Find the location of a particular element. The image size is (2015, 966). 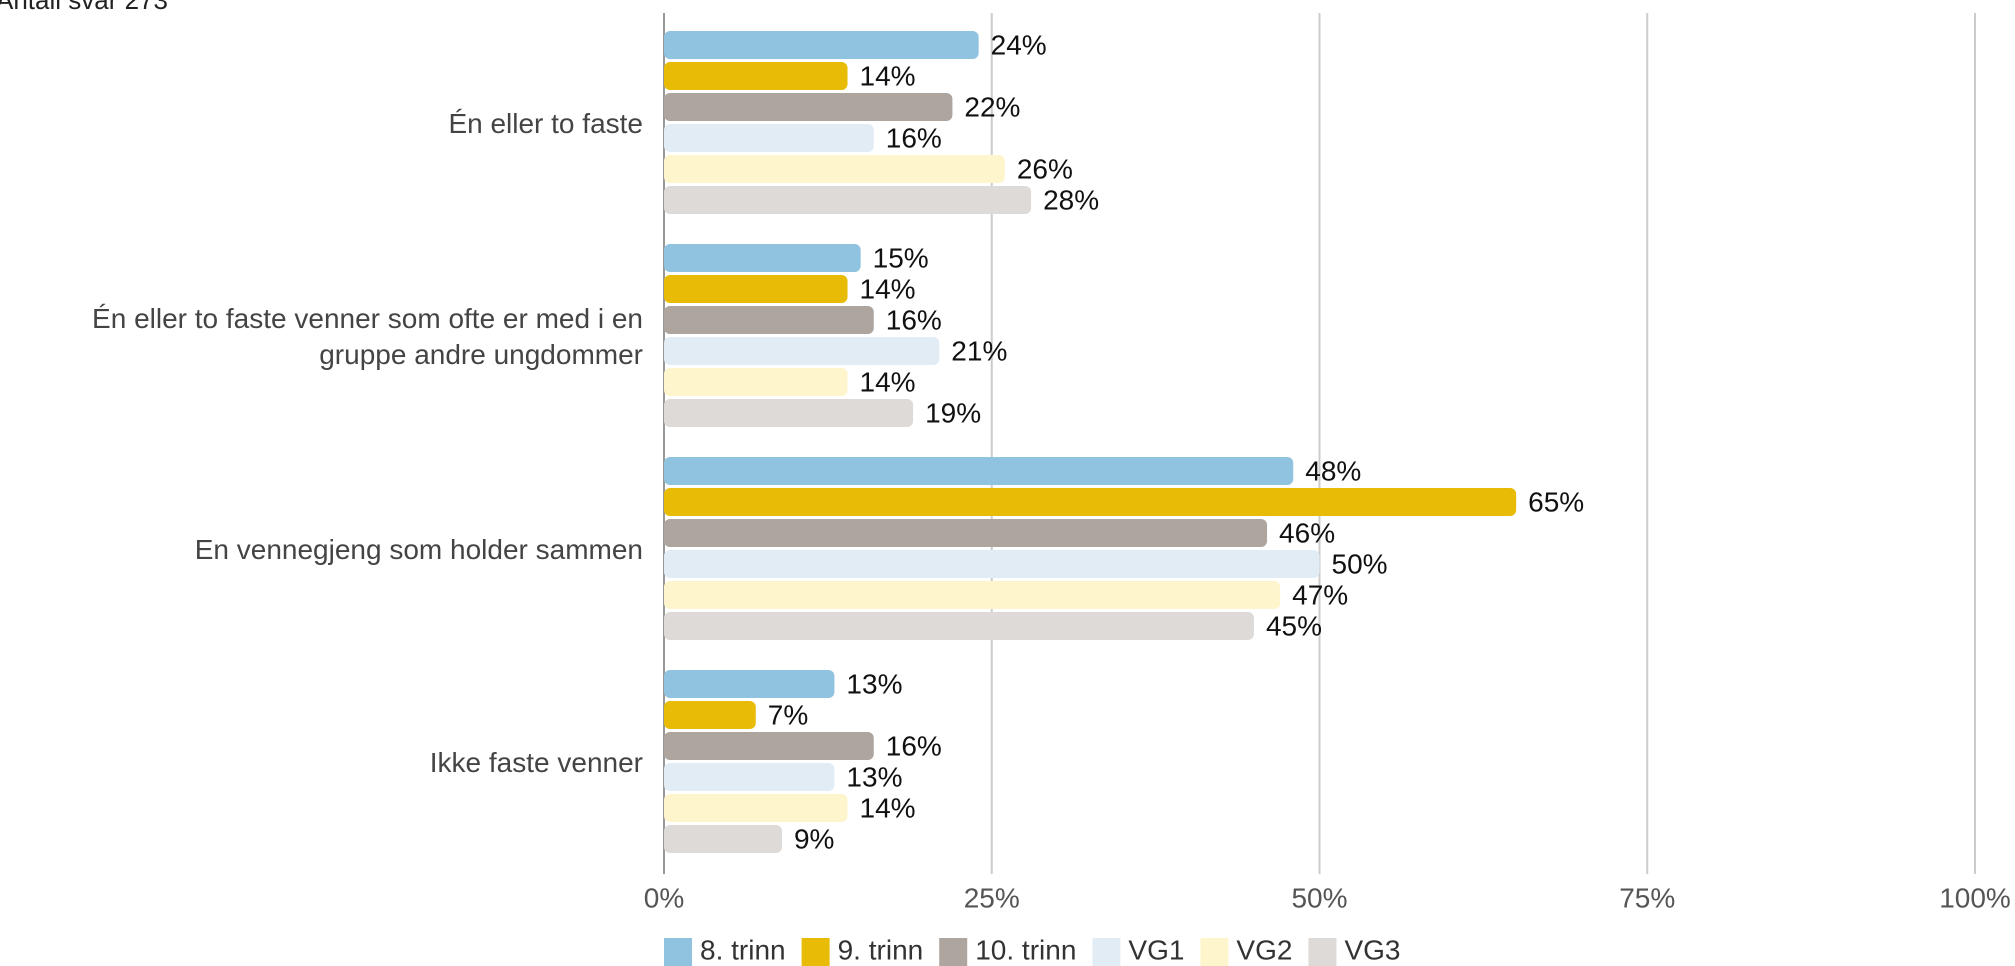

data-label: 47% is located at coordinates (1320, 594).